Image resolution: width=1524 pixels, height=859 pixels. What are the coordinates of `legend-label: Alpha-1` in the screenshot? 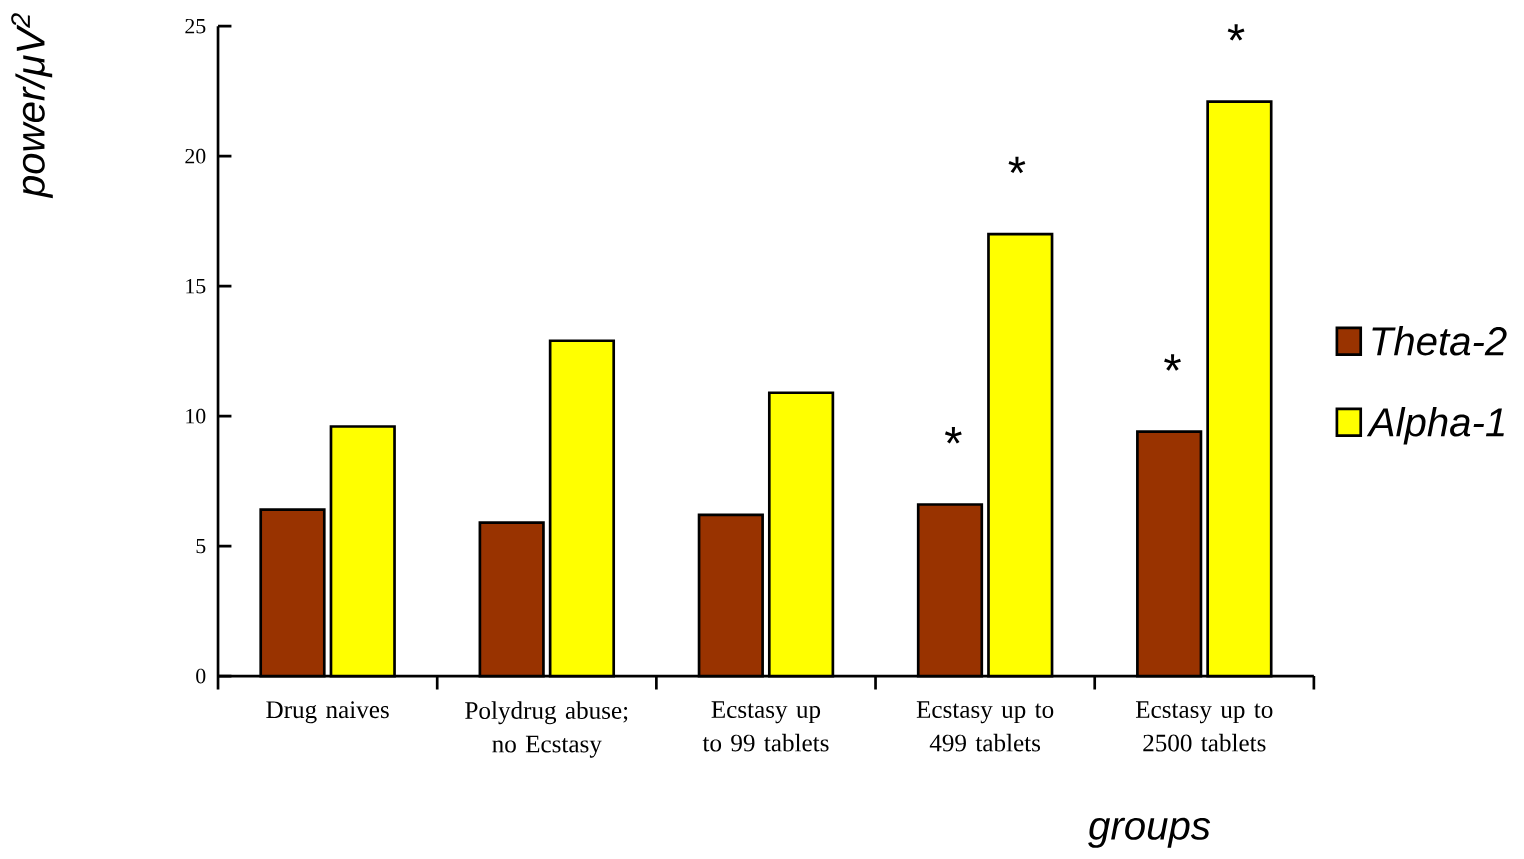 It's located at (1435, 426).